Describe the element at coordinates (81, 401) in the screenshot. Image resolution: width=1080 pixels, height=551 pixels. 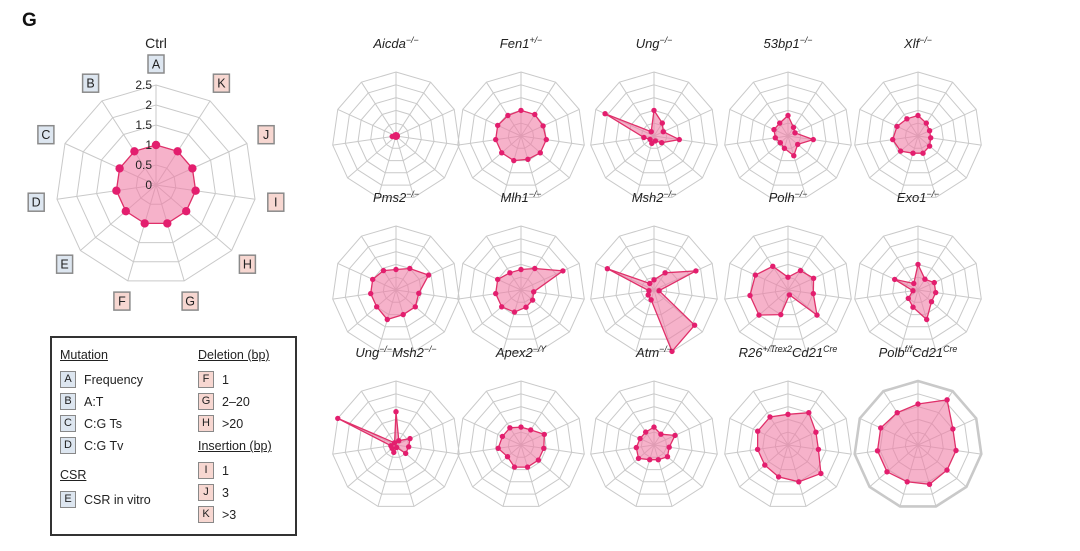
I see `legend-item: B A:T` at that location.